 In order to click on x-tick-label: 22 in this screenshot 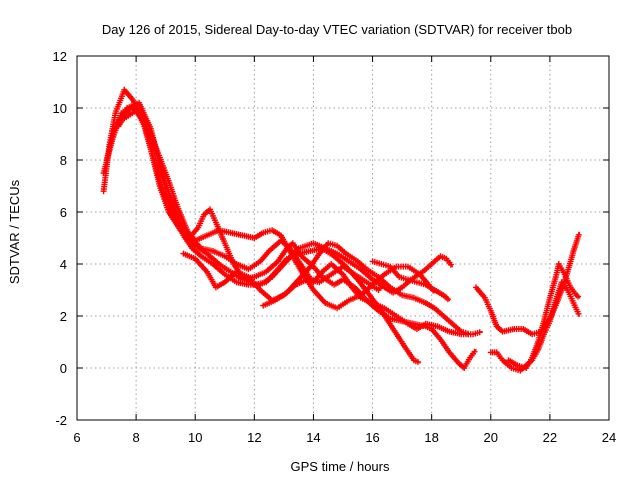, I will do `click(550, 437)`.